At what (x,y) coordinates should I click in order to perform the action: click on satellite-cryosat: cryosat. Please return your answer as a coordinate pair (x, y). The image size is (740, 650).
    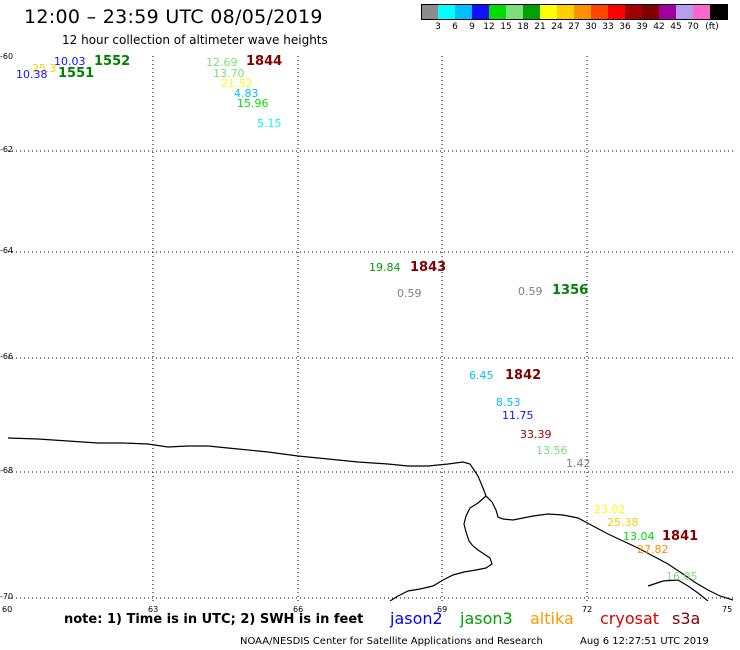
    Looking at the image, I should click on (630, 618).